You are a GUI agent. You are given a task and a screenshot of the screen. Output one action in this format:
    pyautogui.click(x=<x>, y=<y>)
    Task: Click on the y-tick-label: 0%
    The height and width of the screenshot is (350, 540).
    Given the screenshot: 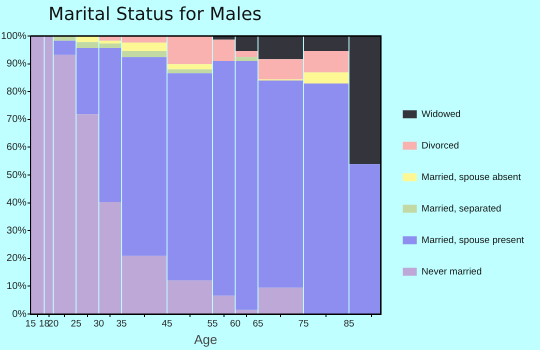 What is the action you would take?
    pyautogui.click(x=19, y=314)
    